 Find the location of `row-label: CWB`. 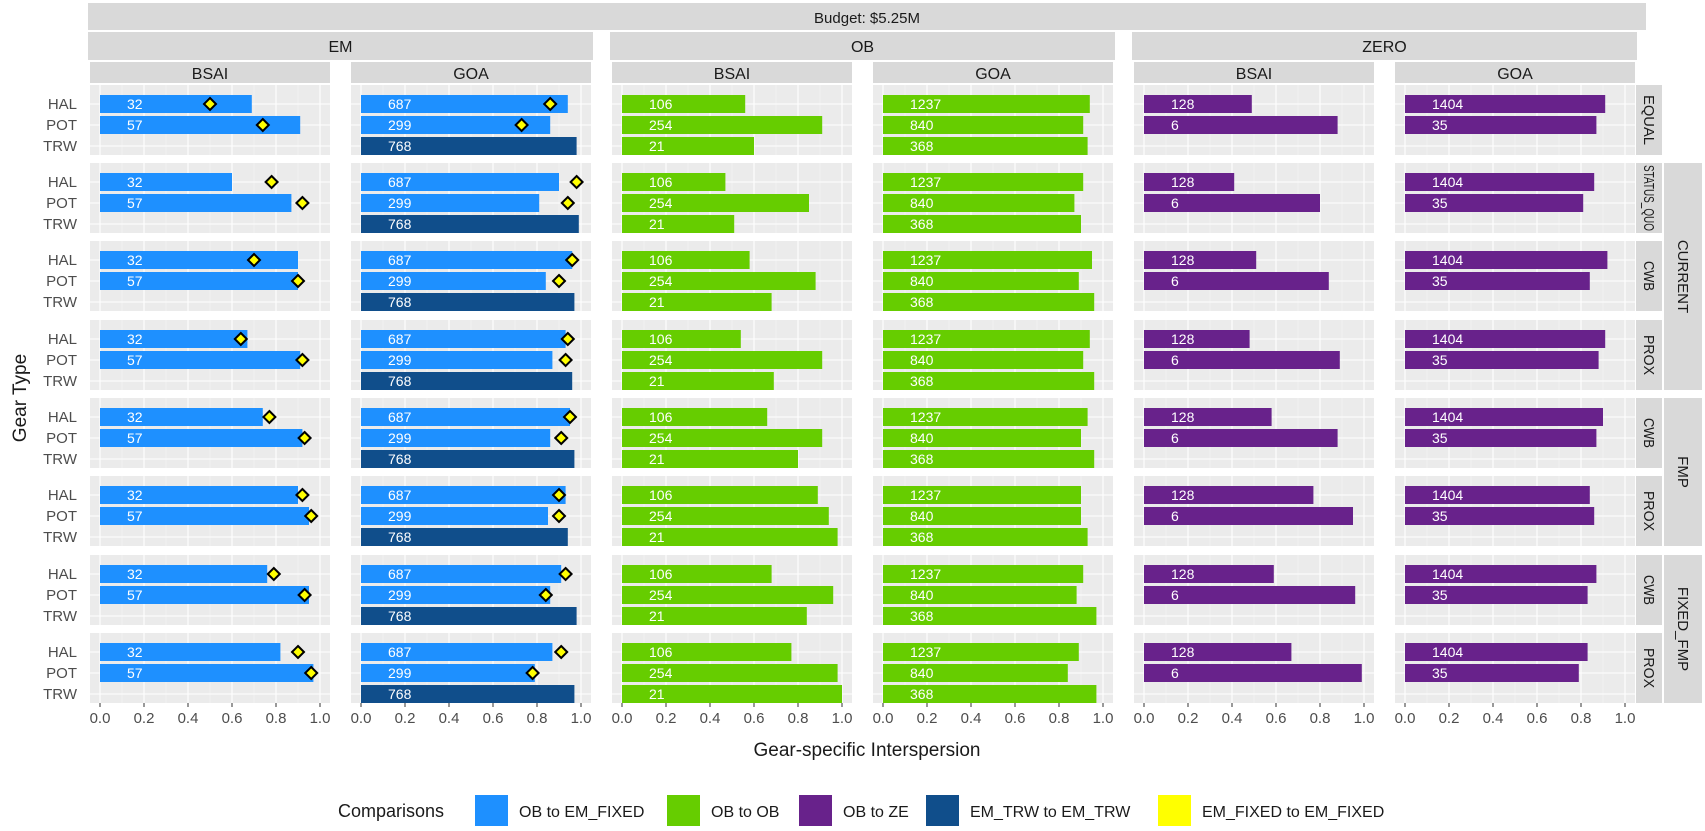

row-label: CWB is located at coordinates (1648, 276).